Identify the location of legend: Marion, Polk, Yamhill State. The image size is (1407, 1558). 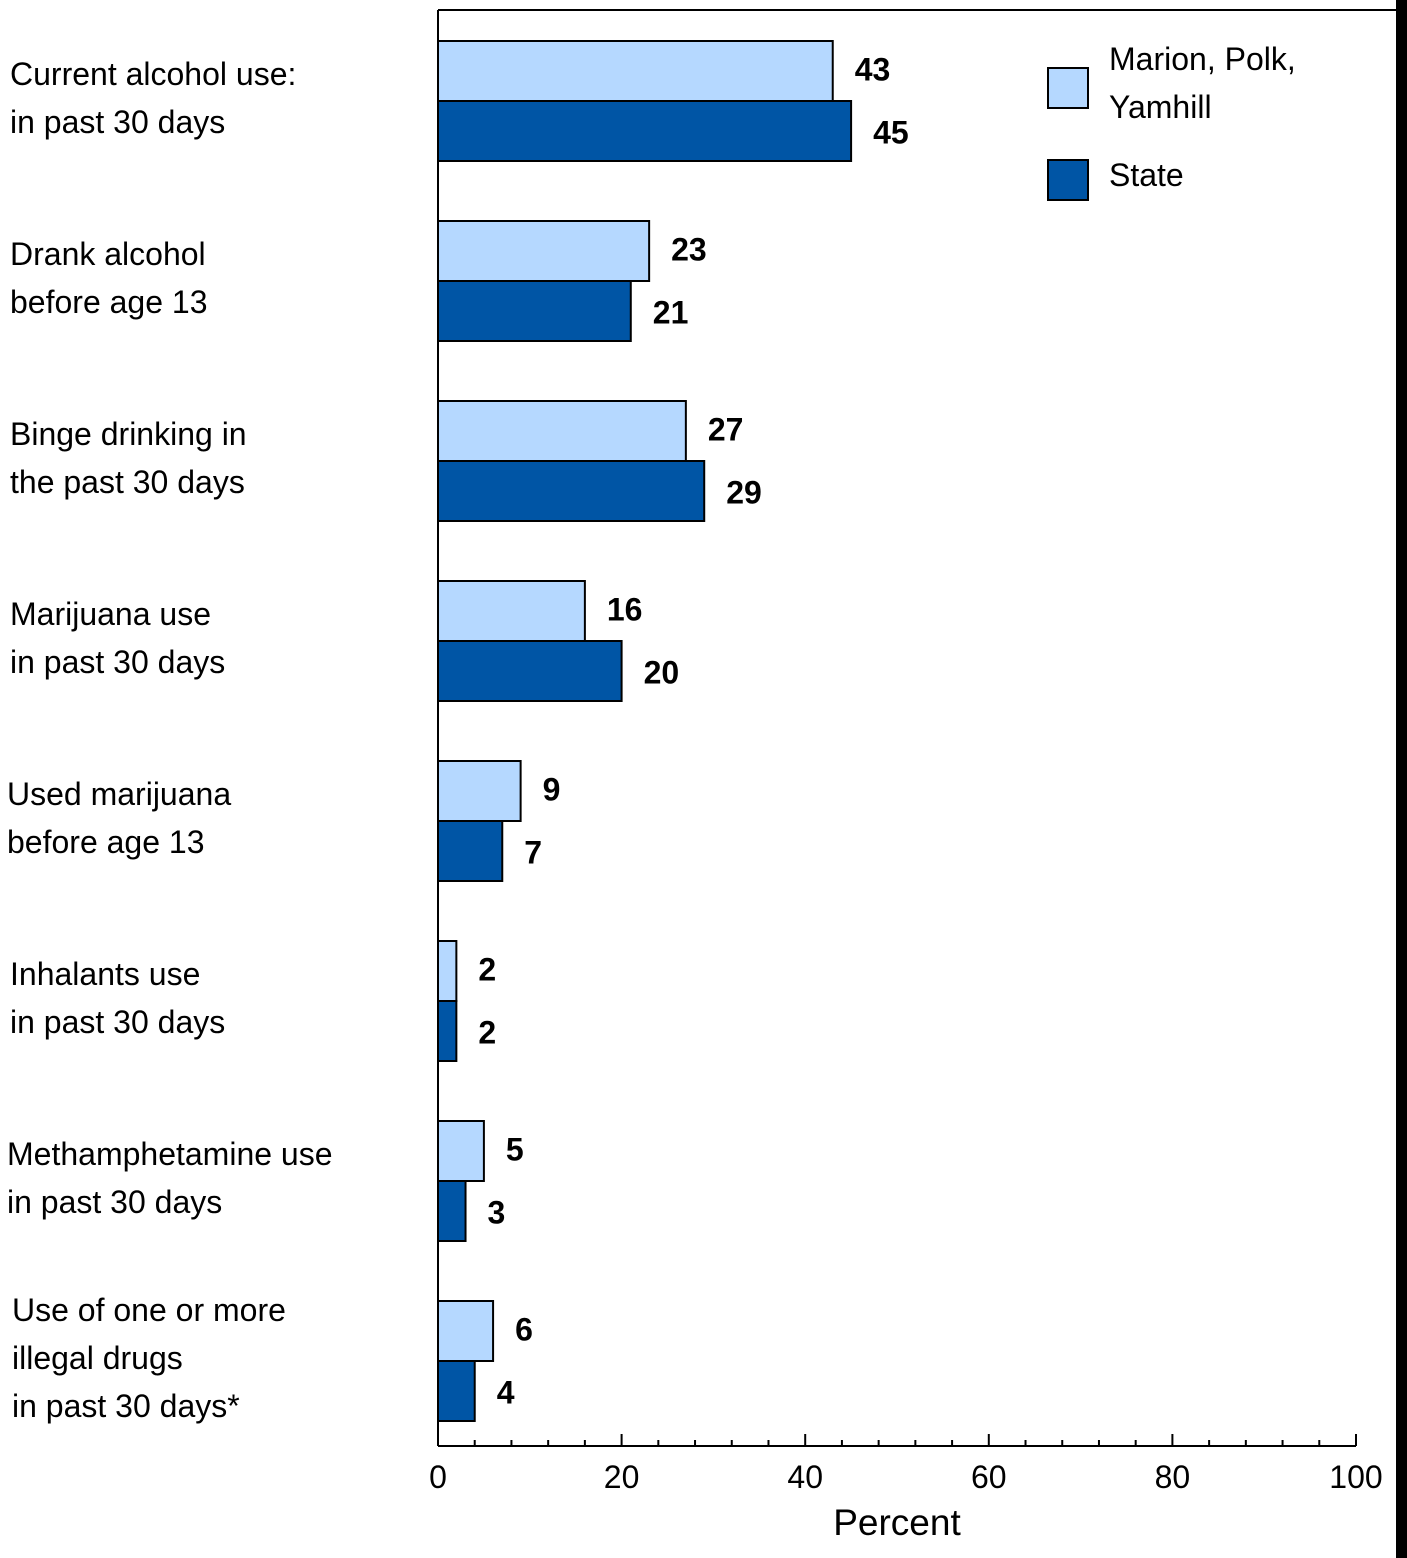
(1171, 121).